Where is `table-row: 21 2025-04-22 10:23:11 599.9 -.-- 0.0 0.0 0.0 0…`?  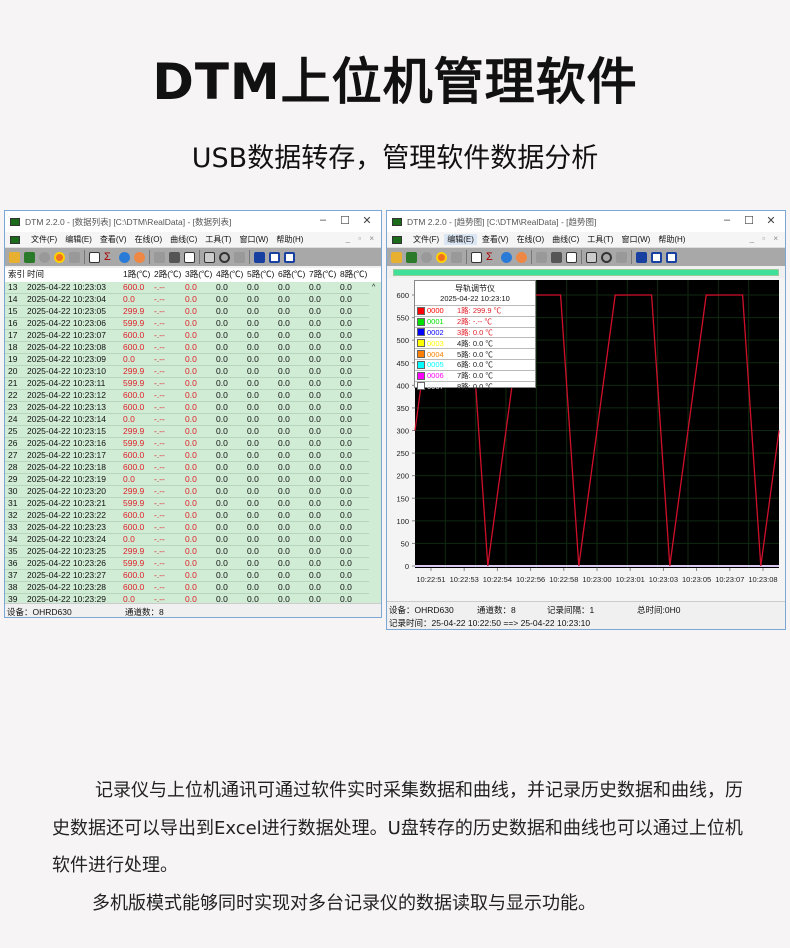
table-row: 21 2025-04-22 10:23:11 599.9 -.-- 0.0 0.0 0.0 0… is located at coordinates (187, 384).